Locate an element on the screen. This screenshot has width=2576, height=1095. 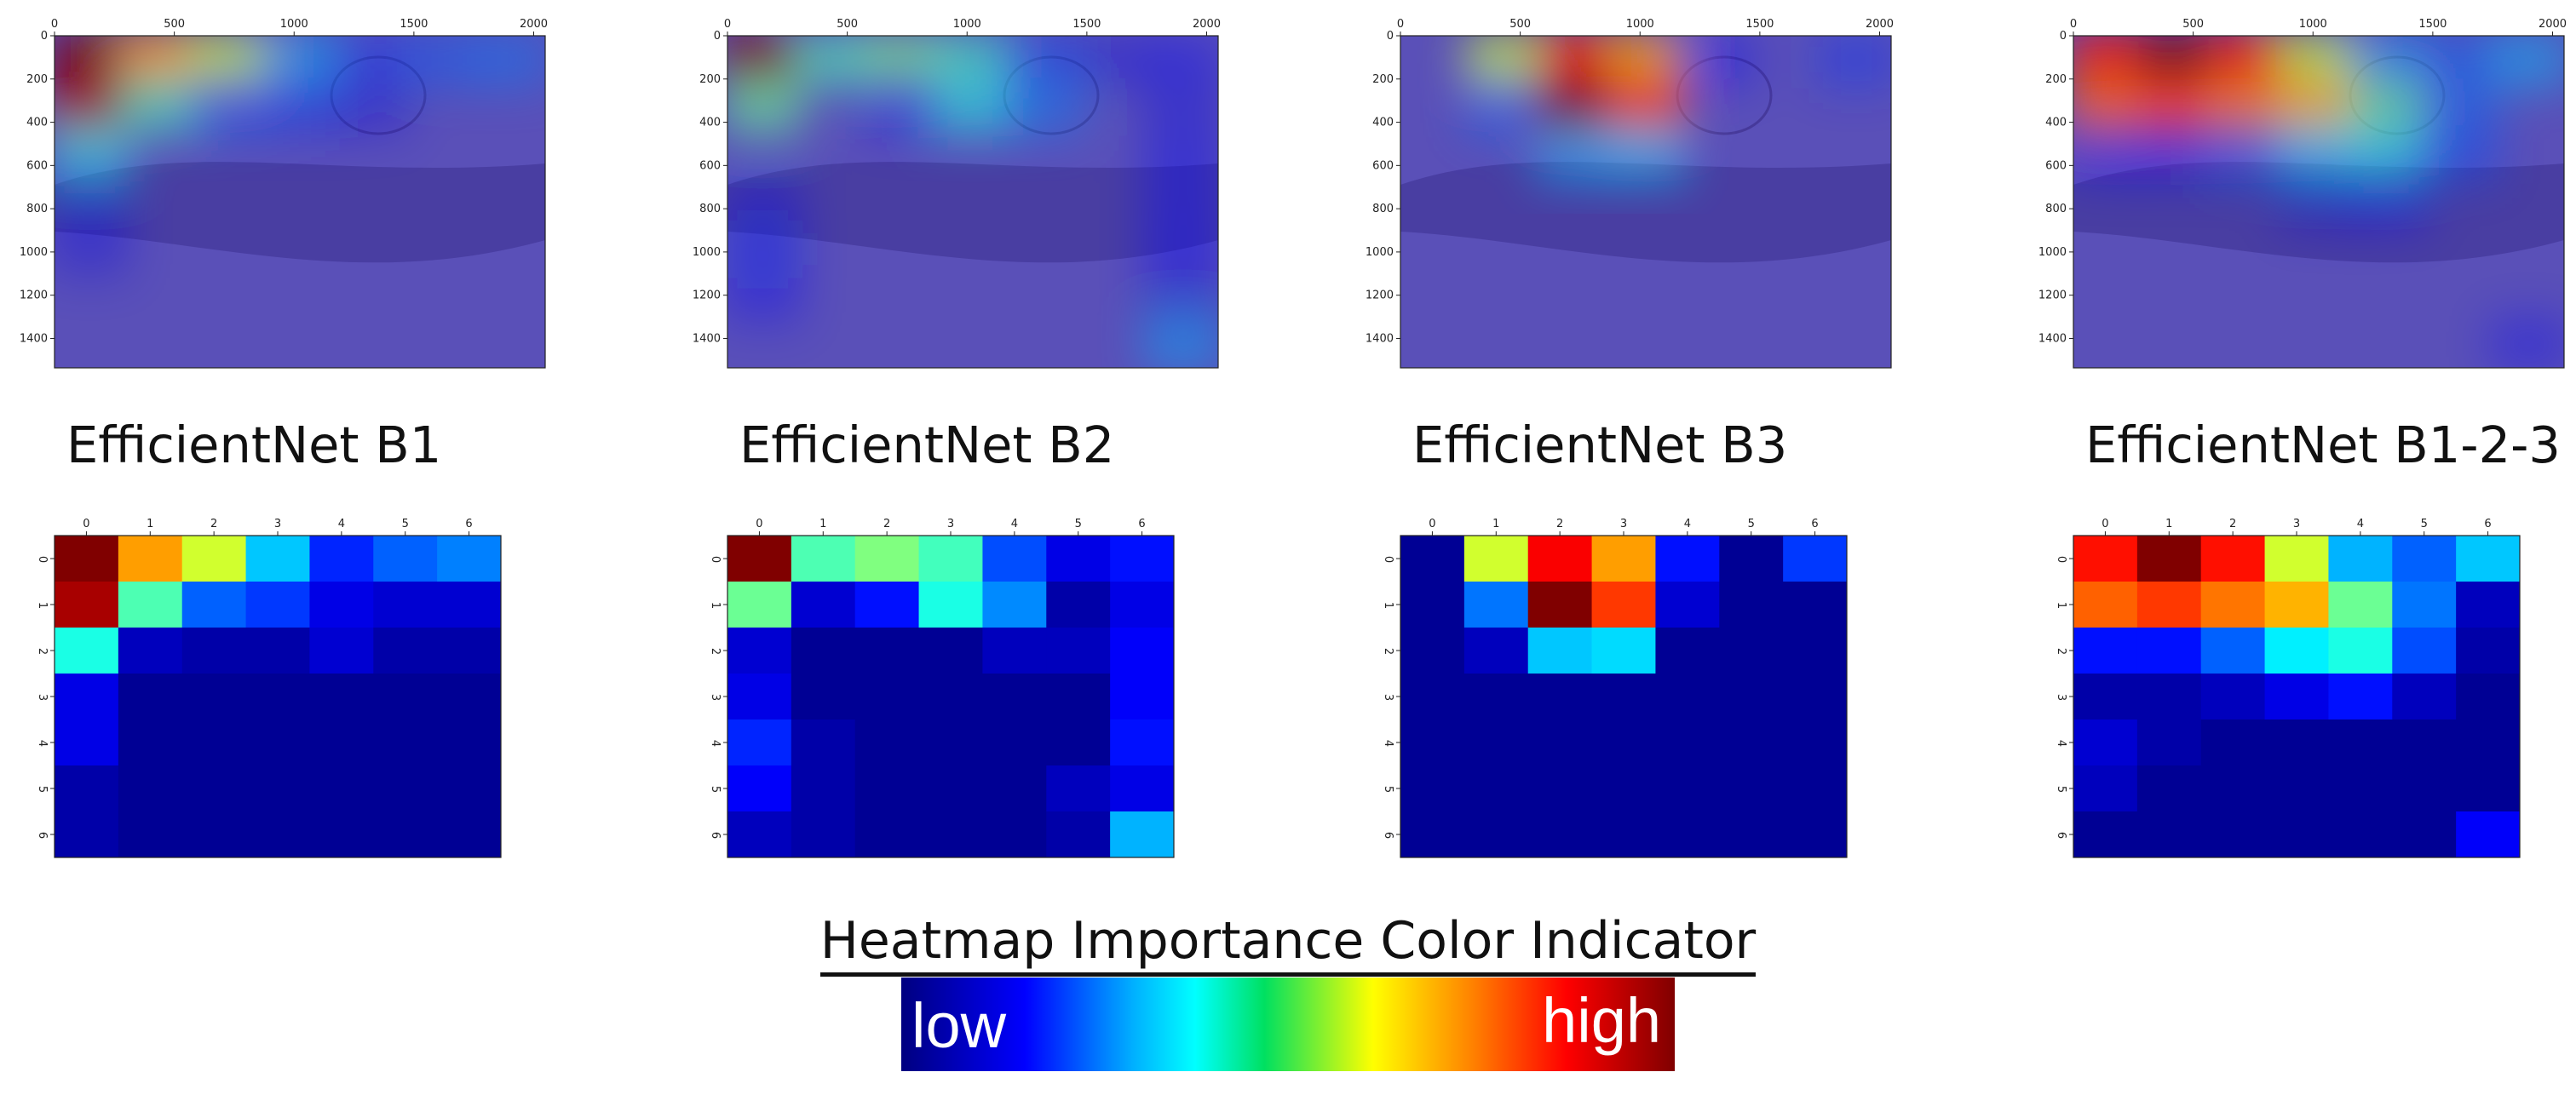
y-tick-label: 1200 is located at coordinates (707, 296).